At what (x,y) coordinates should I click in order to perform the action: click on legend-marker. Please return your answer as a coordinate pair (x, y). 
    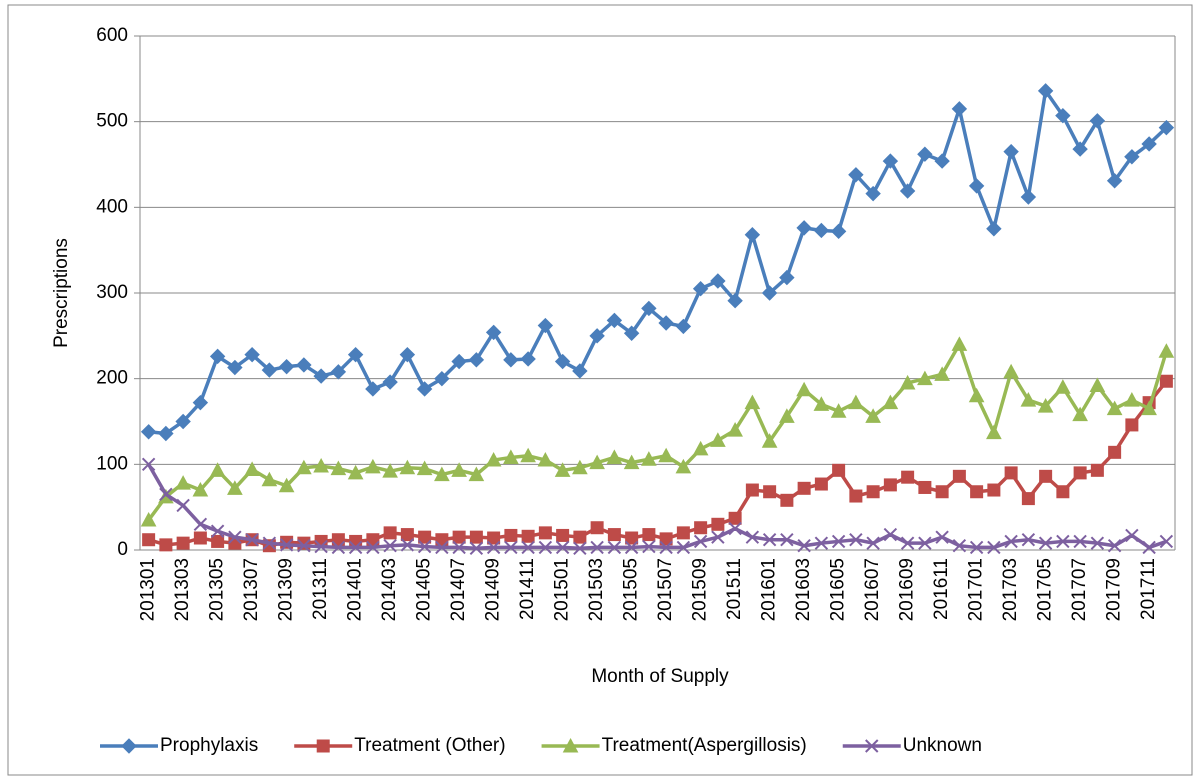
    Looking at the image, I should click on (323, 746).